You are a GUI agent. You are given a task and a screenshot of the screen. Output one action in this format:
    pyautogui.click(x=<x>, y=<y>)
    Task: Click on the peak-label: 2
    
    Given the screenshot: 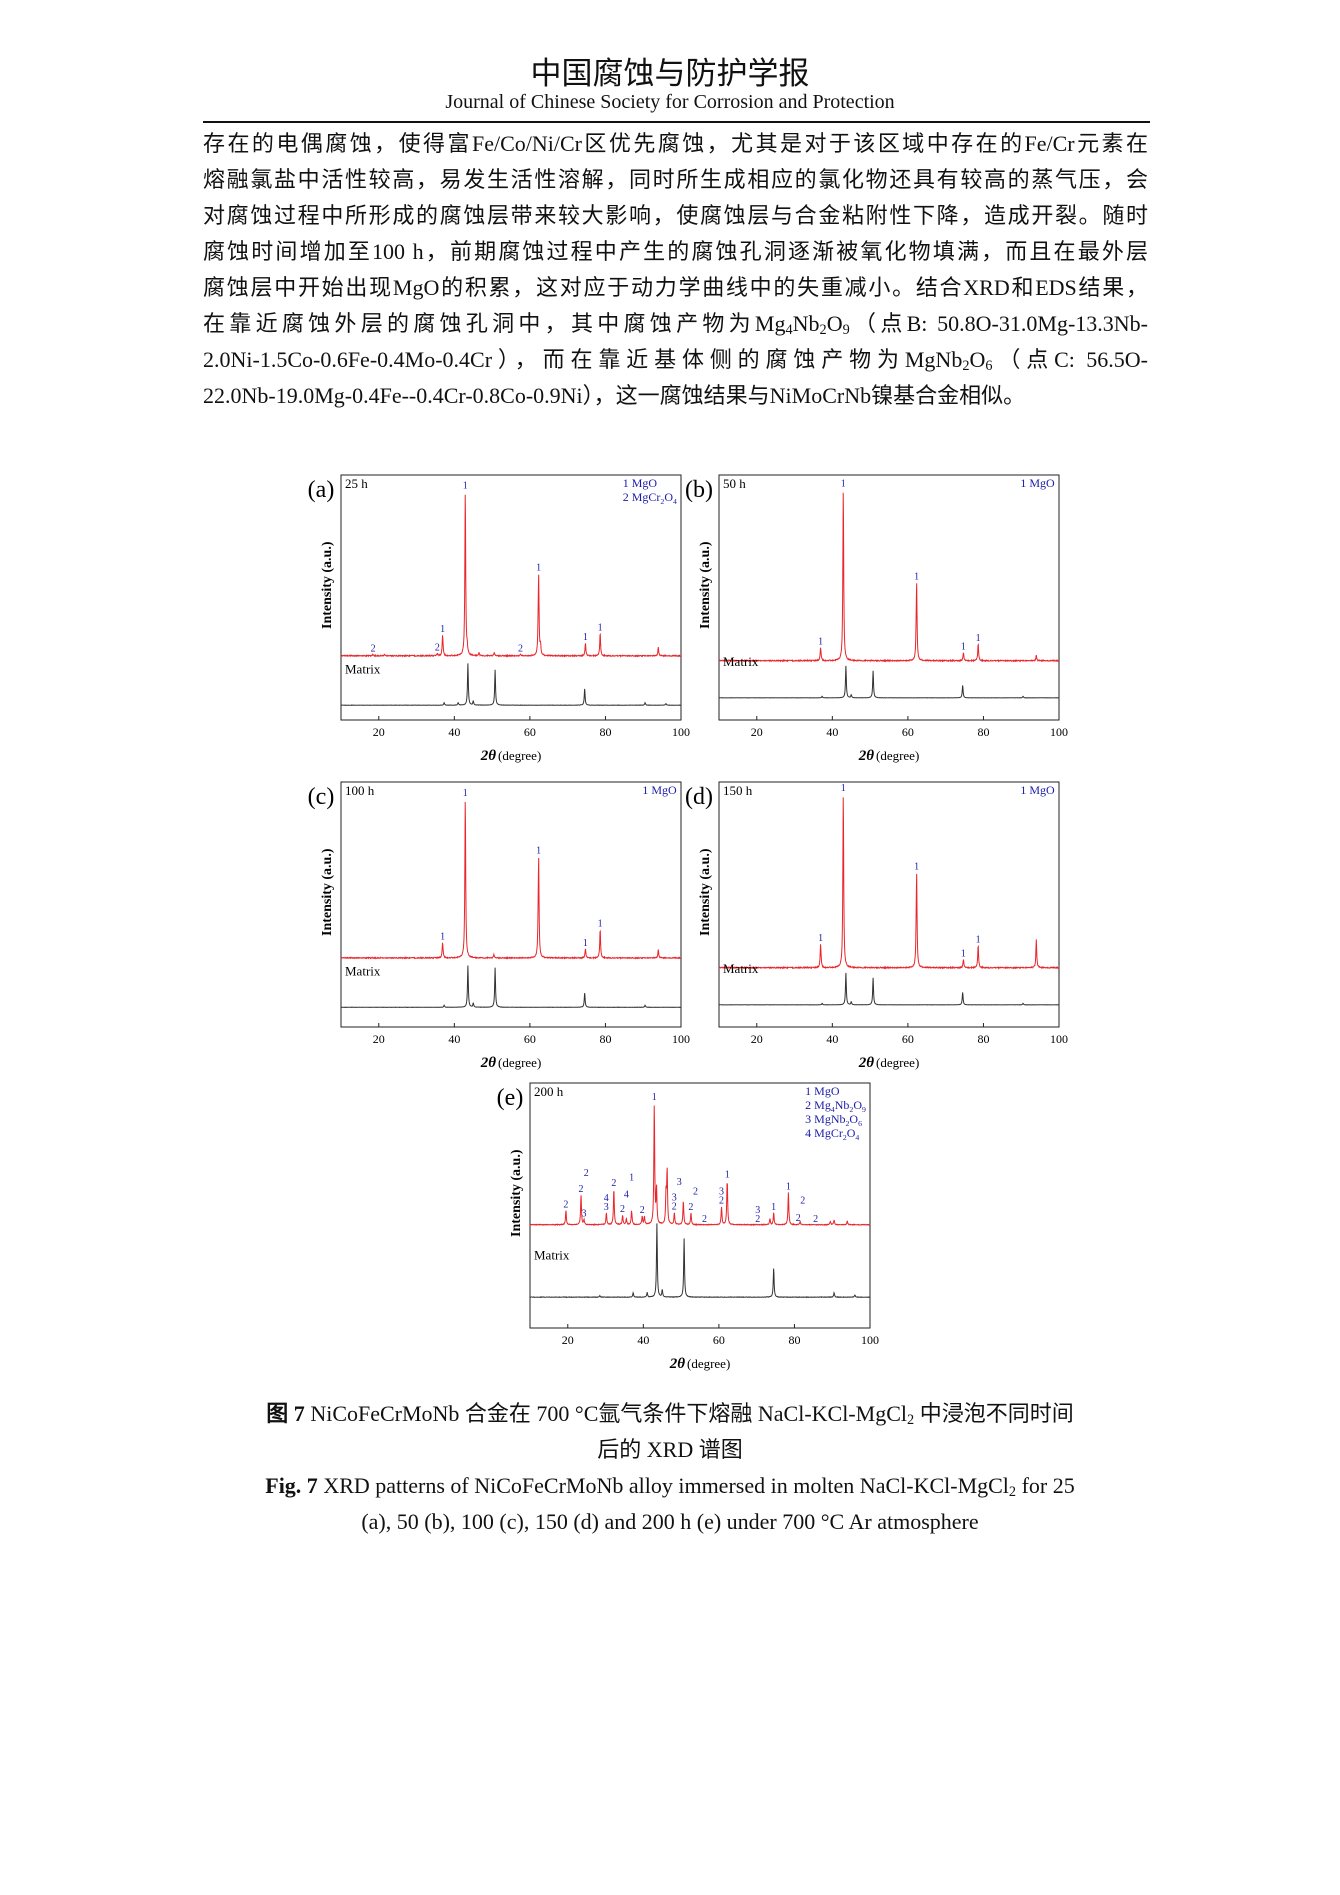 What is the action you would take?
    pyautogui.click(x=622, y=1209)
    